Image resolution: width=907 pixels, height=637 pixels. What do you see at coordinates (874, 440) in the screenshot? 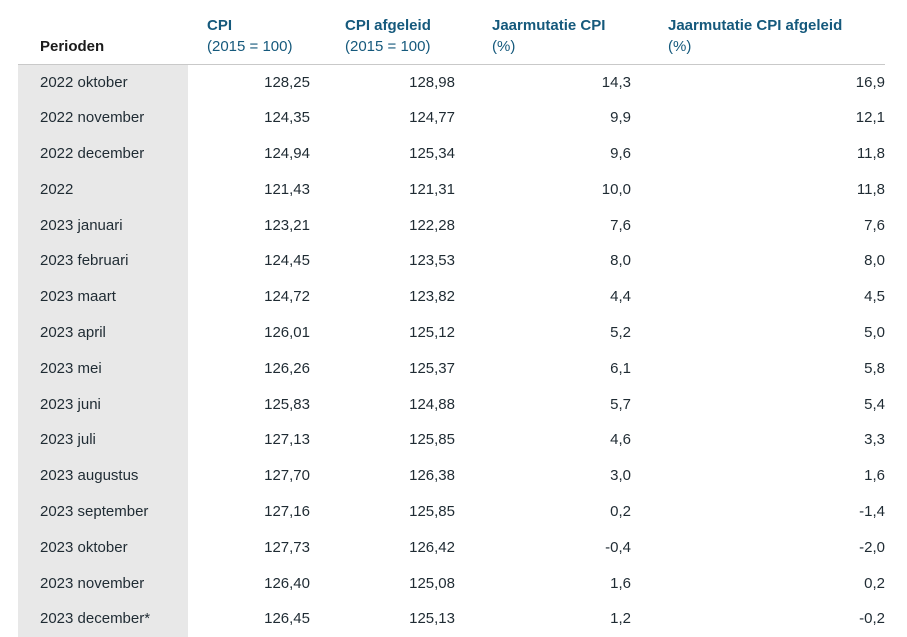
I see `value-cell: 3,3` at bounding box center [874, 440].